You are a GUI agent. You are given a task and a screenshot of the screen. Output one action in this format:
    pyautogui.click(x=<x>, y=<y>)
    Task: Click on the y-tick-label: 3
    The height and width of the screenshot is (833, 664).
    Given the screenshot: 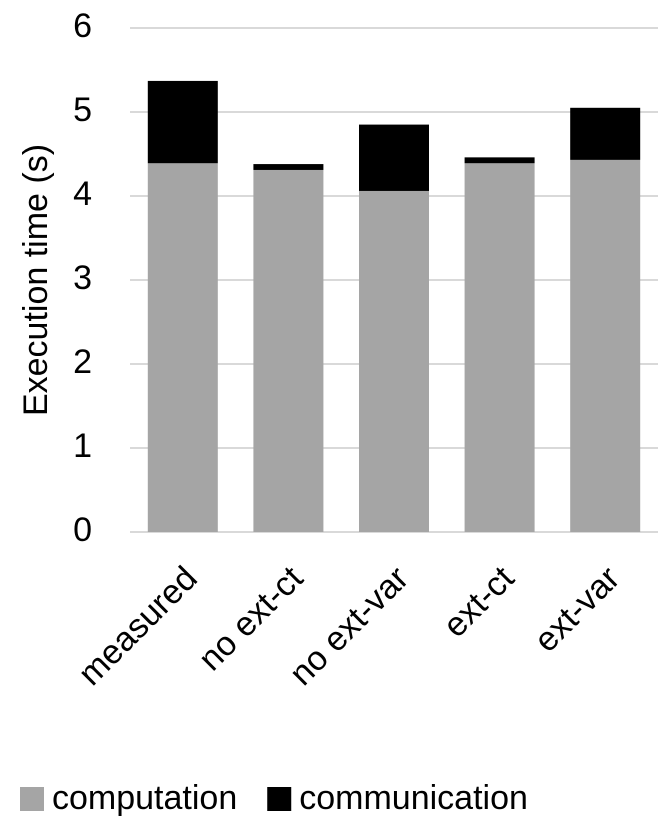 What is the action you would take?
    pyautogui.click(x=82, y=278)
    